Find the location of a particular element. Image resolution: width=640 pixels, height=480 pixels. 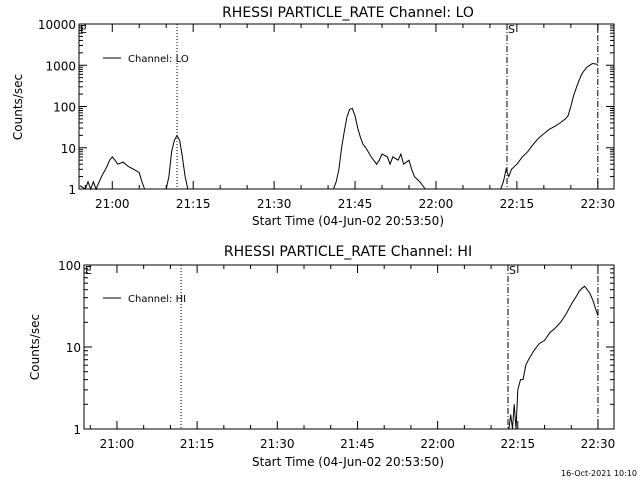

render-timestamp: 16-Oct-2021 10:10 is located at coordinates (599, 473).